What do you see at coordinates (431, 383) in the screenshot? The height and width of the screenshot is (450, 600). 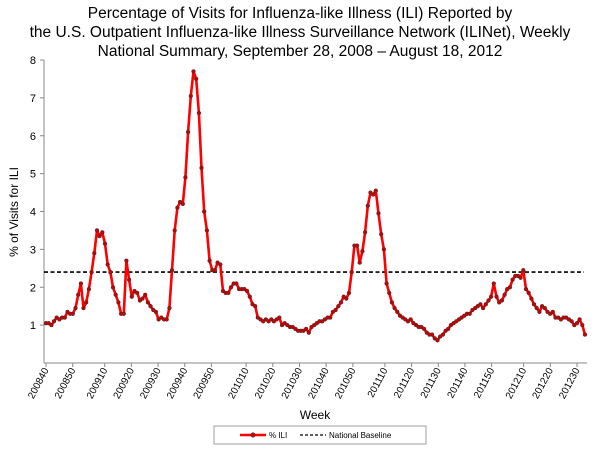 I see `x-tick-label: 201130` at bounding box center [431, 383].